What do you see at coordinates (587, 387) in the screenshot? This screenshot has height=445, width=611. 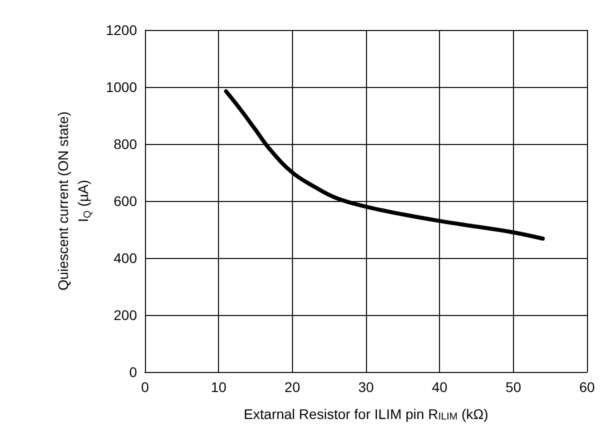 I see `x-tick-label: 60` at bounding box center [587, 387].